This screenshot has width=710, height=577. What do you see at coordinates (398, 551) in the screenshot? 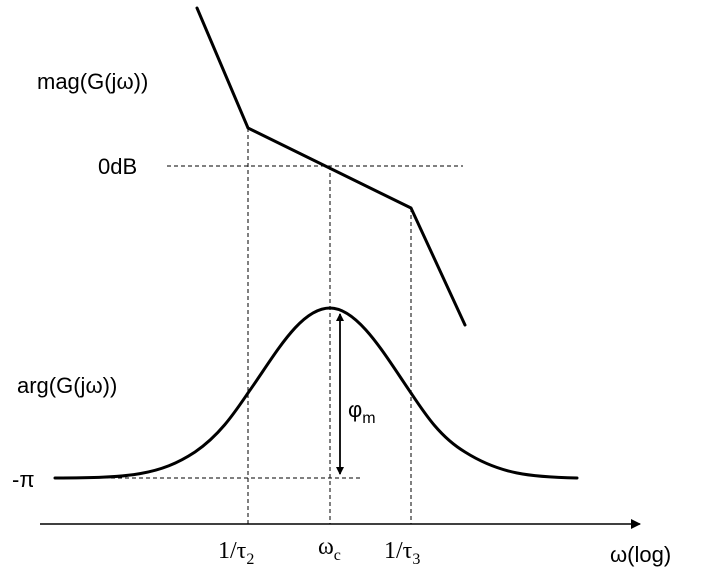
I see `tick-break-high-prefix: 1/τ` at bounding box center [398, 551].